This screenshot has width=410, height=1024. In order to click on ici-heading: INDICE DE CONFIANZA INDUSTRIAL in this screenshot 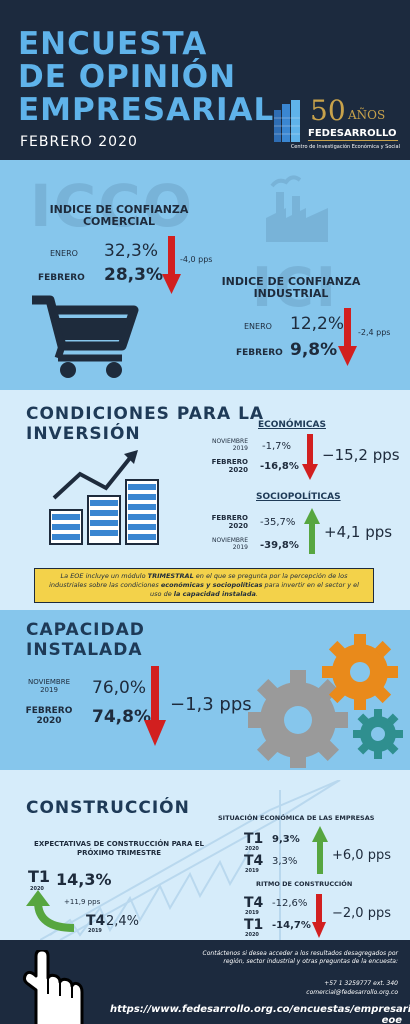, I will do `click(291, 287)`.